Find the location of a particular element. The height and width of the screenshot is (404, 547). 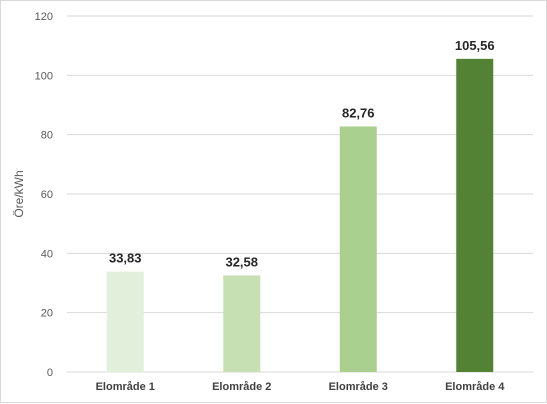

y-tick-label: 20 is located at coordinates (47, 314).